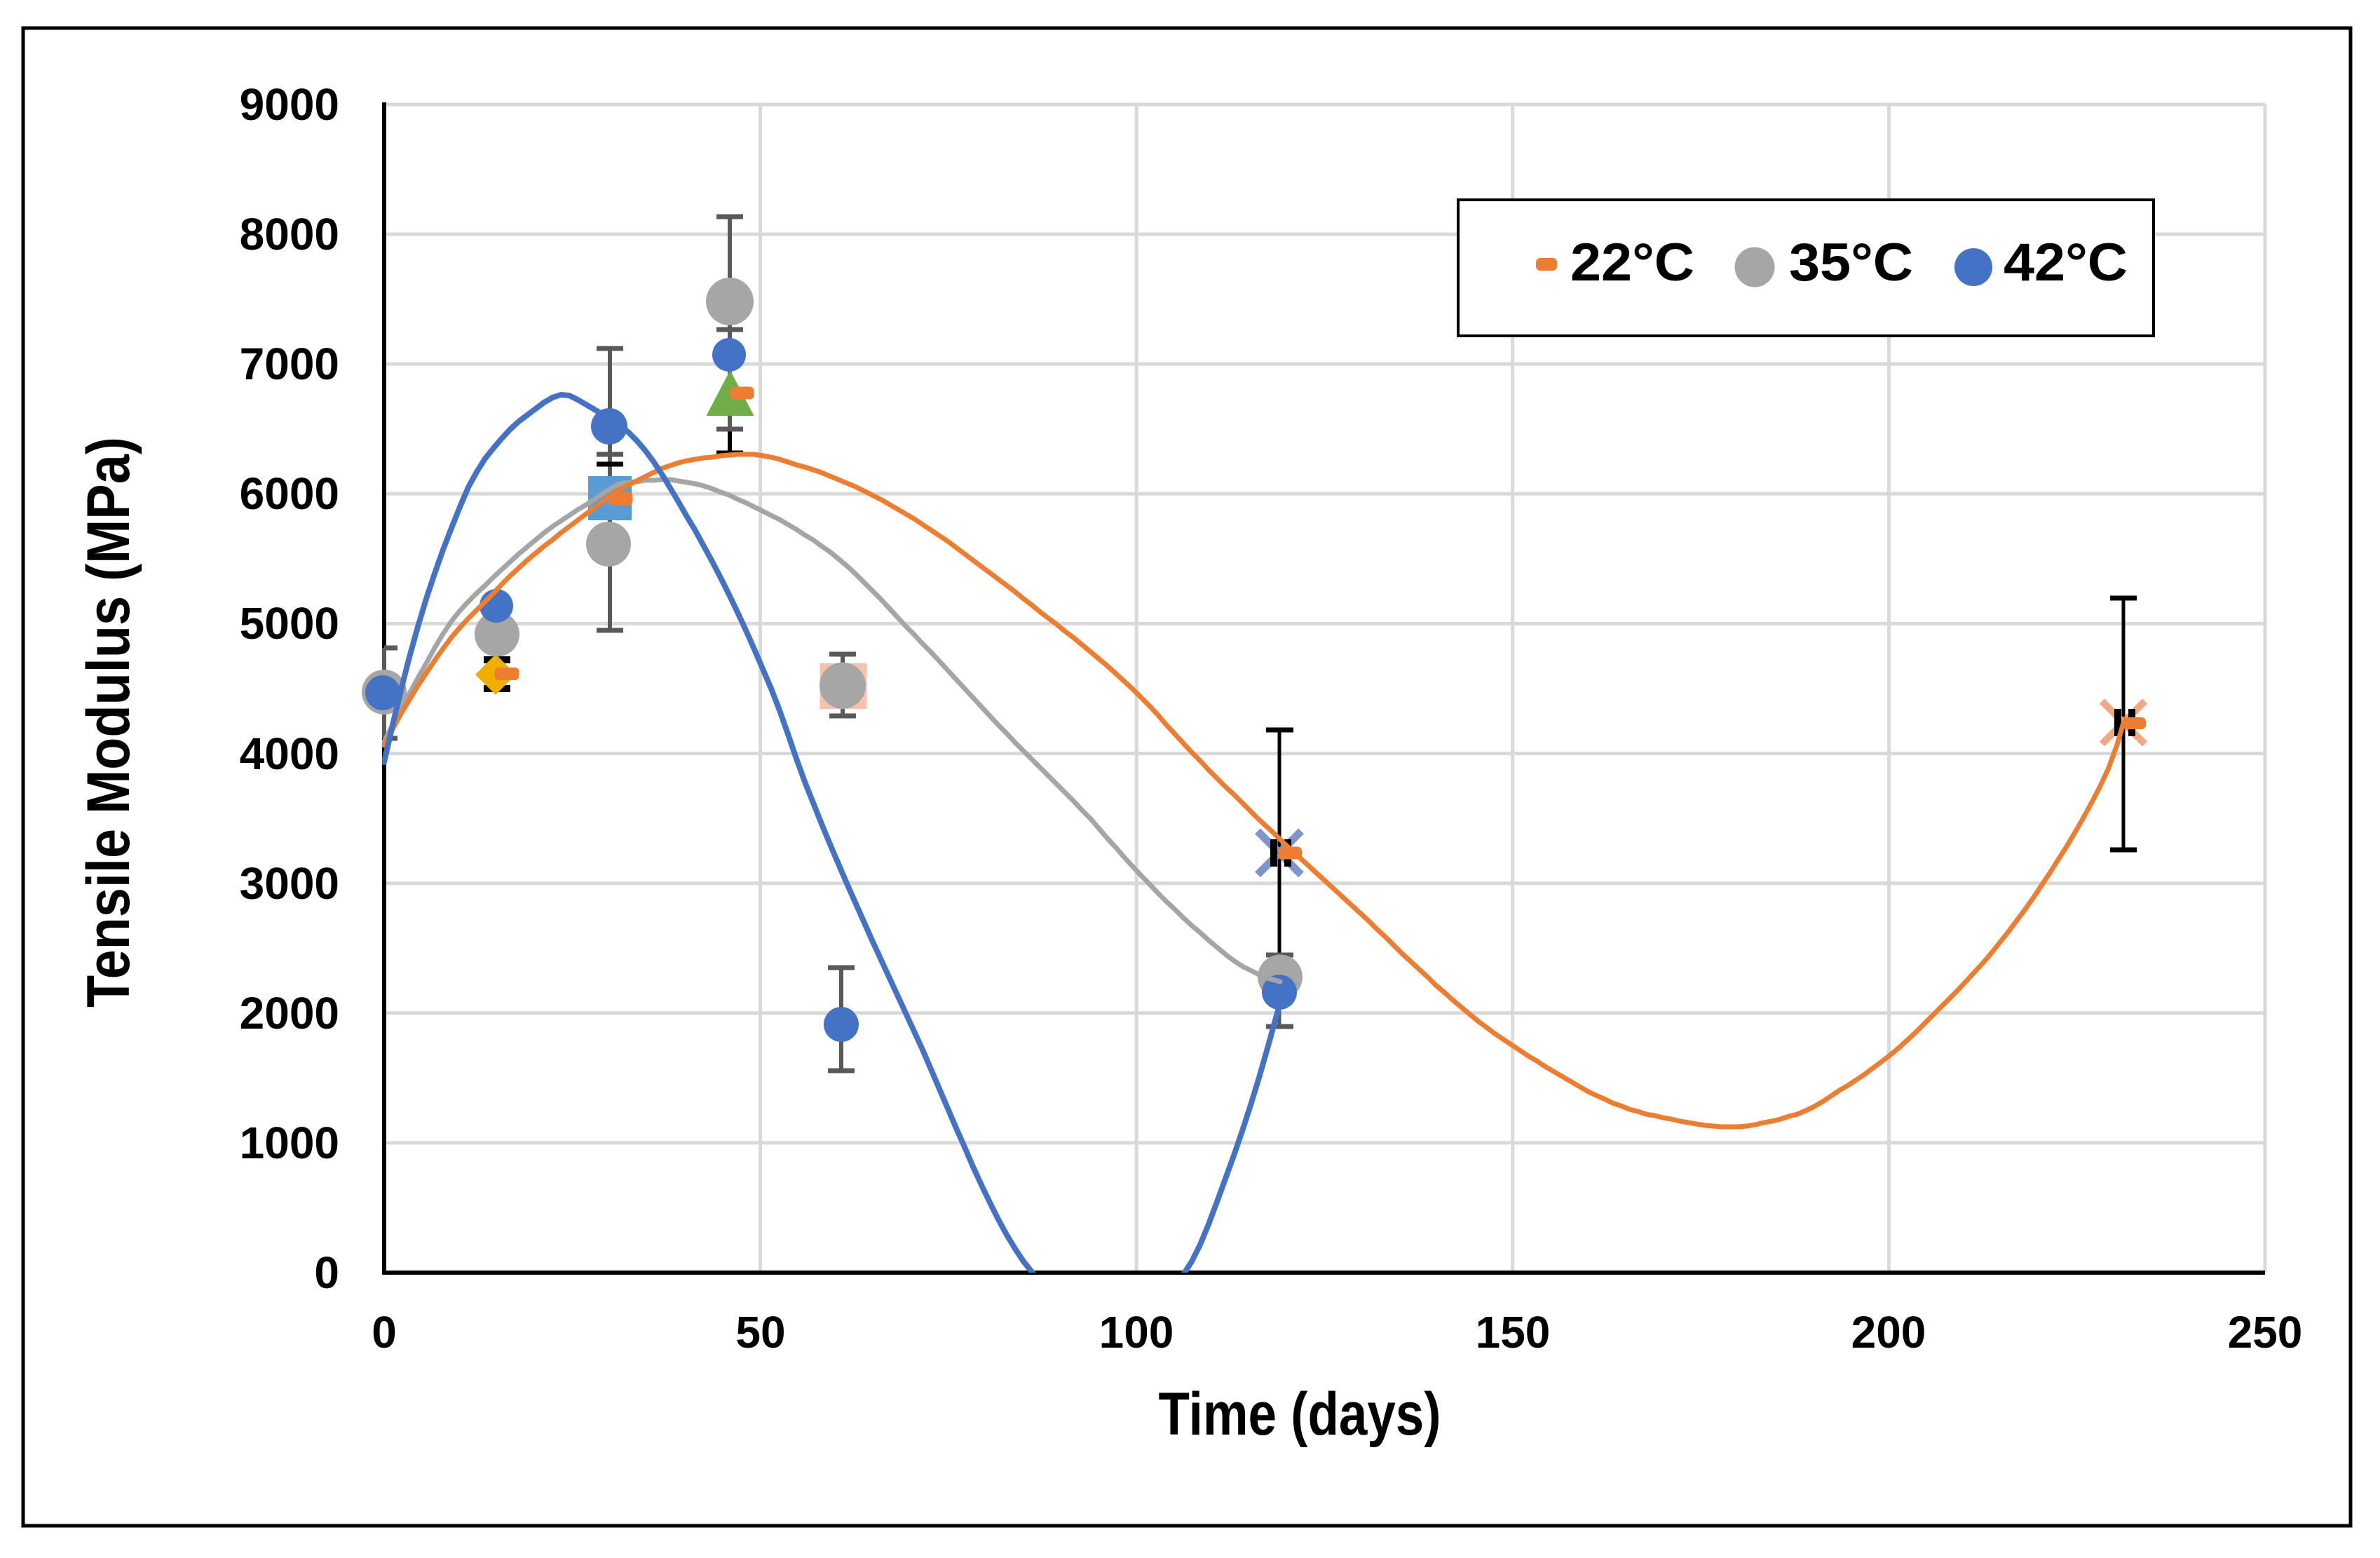 The image size is (2380, 1558). Describe the element at coordinates (289, 754) in the screenshot. I see `svg-text: 4000` at that location.